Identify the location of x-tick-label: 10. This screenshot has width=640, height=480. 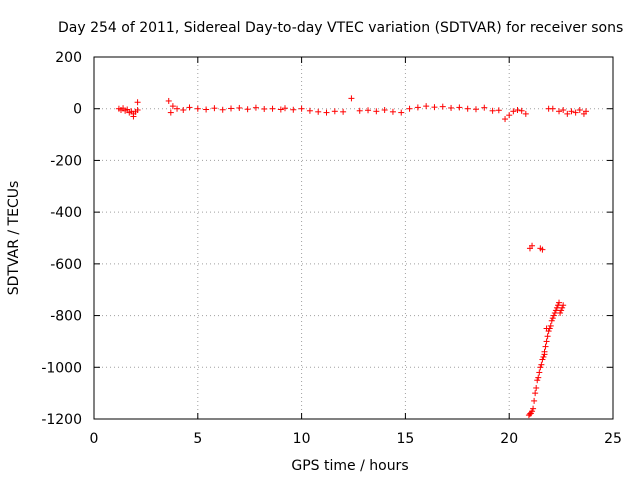
(302, 439).